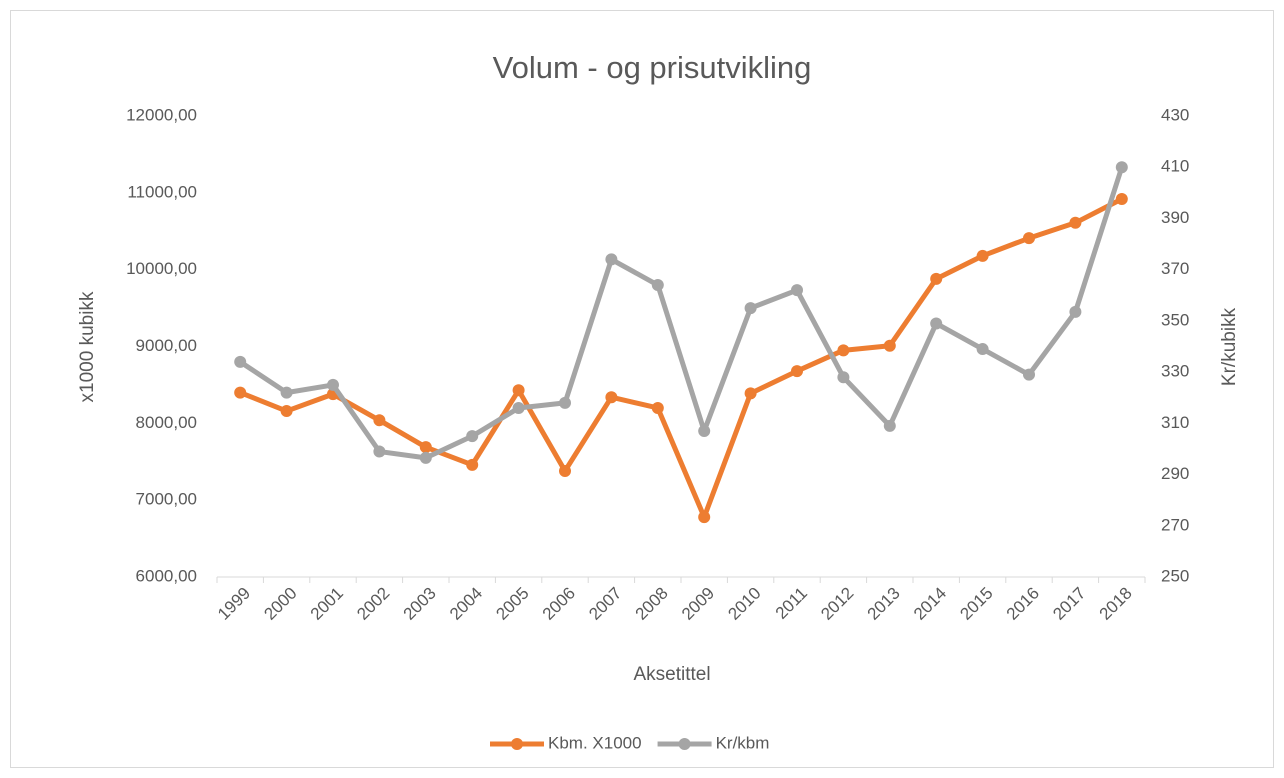 The width and height of the screenshot is (1284, 778). What do you see at coordinates (166, 422) in the screenshot?
I see `y-tick-label: 8000,00` at bounding box center [166, 422].